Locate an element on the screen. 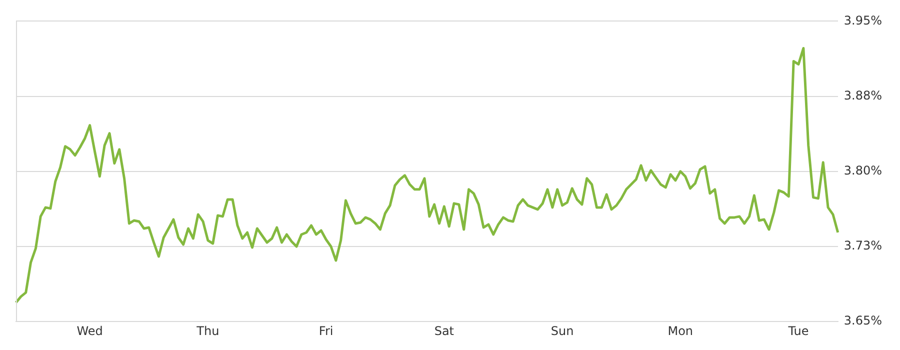  x-tick-label: Fri is located at coordinates (326, 331).